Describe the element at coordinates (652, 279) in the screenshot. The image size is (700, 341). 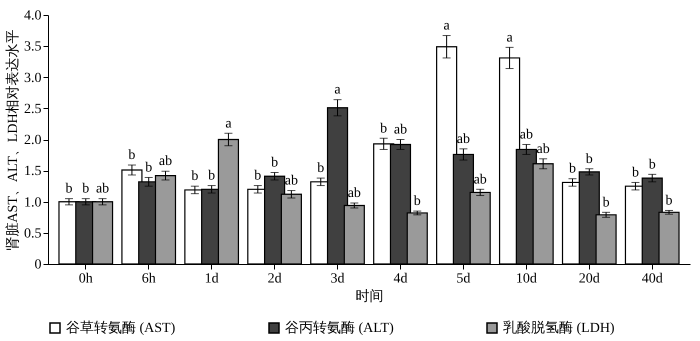
I see `x-tick-label: 40d` at that location.